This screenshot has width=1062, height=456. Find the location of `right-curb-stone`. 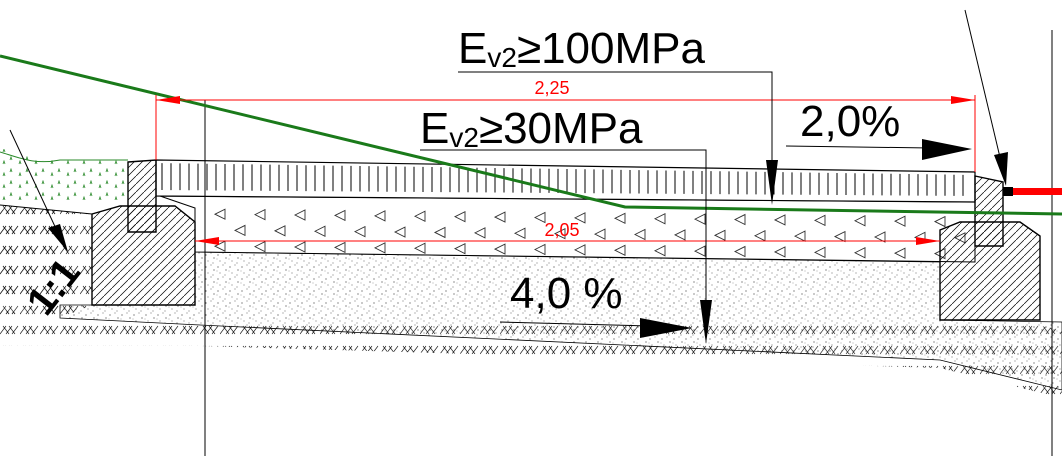

right-curb-stone is located at coordinates (989, 211).